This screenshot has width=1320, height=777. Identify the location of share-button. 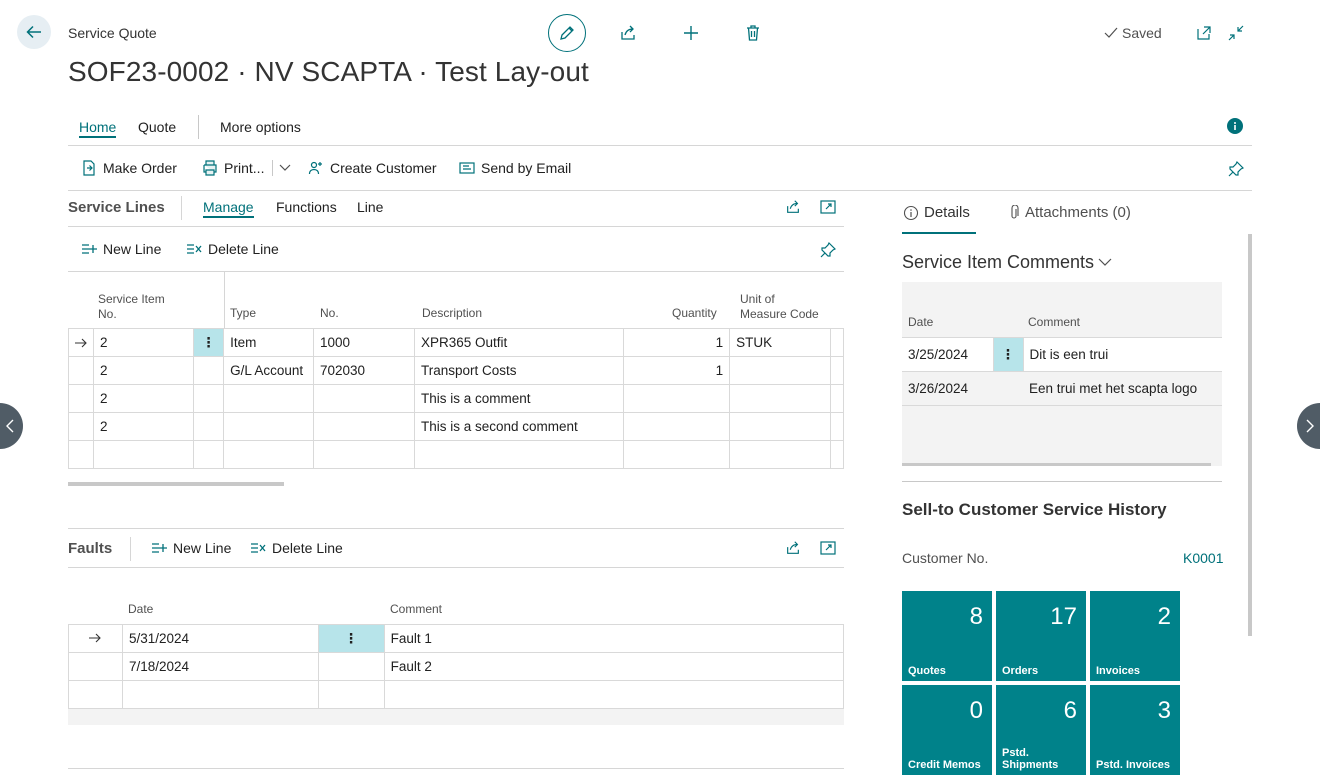
(628, 33).